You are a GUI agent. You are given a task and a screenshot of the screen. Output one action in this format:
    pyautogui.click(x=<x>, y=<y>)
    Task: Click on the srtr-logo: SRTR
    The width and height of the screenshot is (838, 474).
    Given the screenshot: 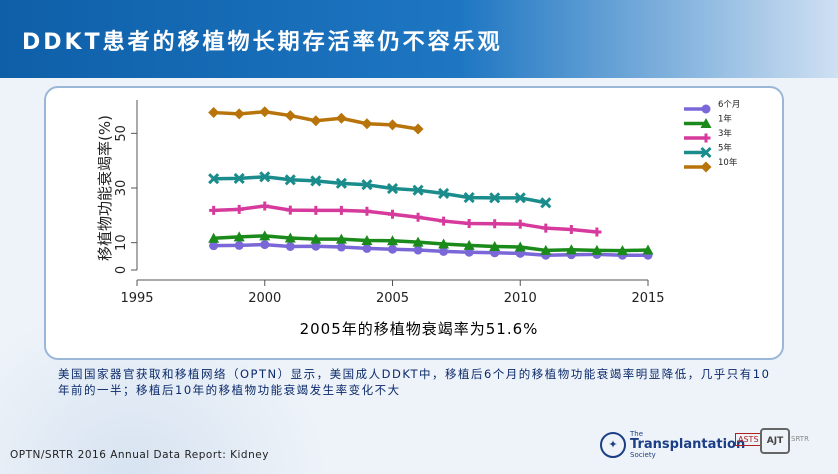 What is the action you would take?
    pyautogui.click(x=800, y=439)
    